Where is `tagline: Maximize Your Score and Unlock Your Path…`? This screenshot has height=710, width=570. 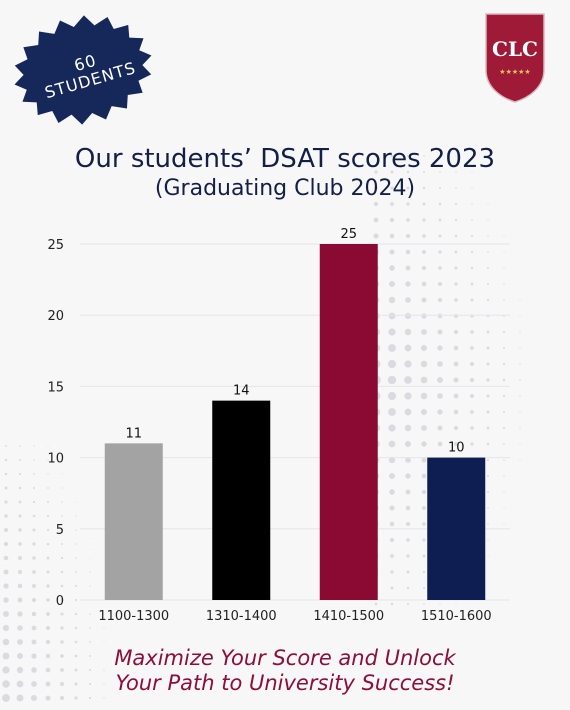
tagline: Maximize Your Score and Unlock Your Path… is located at coordinates (285, 671).